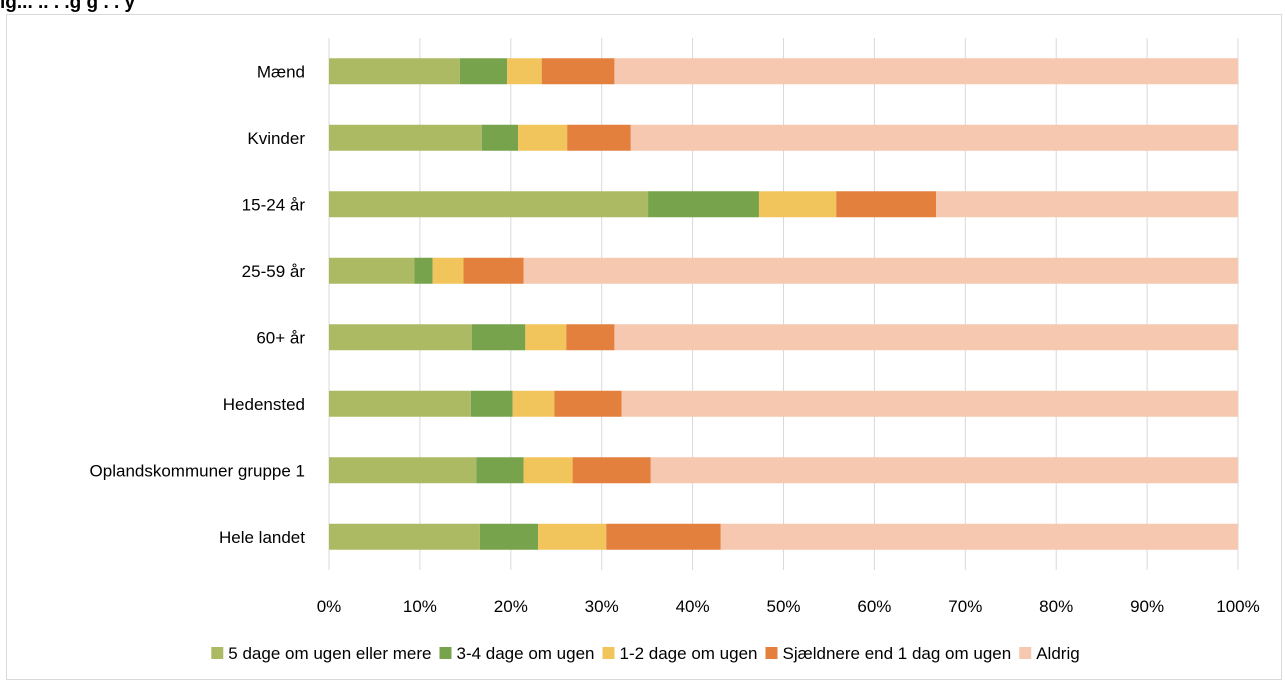 The width and height of the screenshot is (1285, 683). What do you see at coordinates (262, 537) in the screenshot?
I see `category-label: Hele landet` at bounding box center [262, 537].